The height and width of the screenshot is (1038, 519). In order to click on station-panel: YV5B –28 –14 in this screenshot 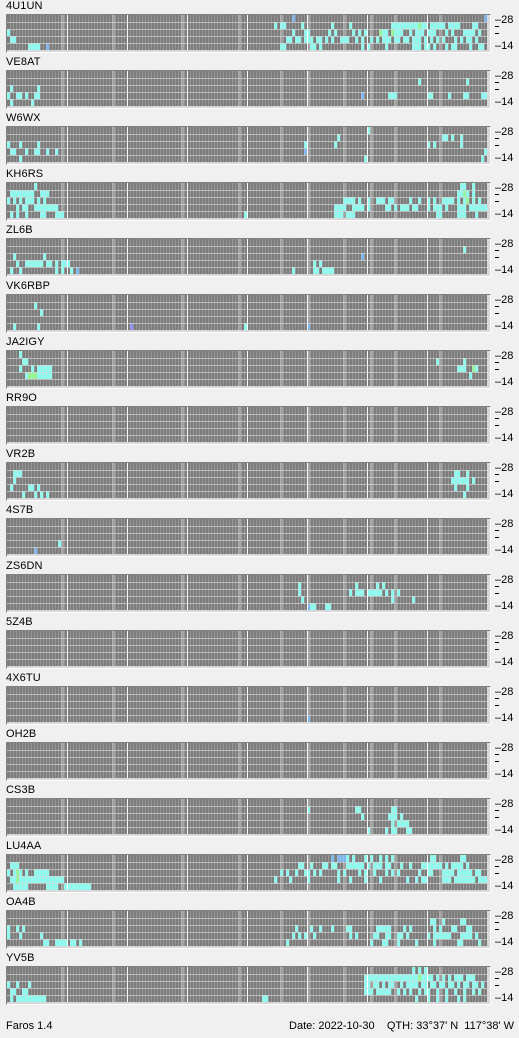, I will do `click(259, 980)`.